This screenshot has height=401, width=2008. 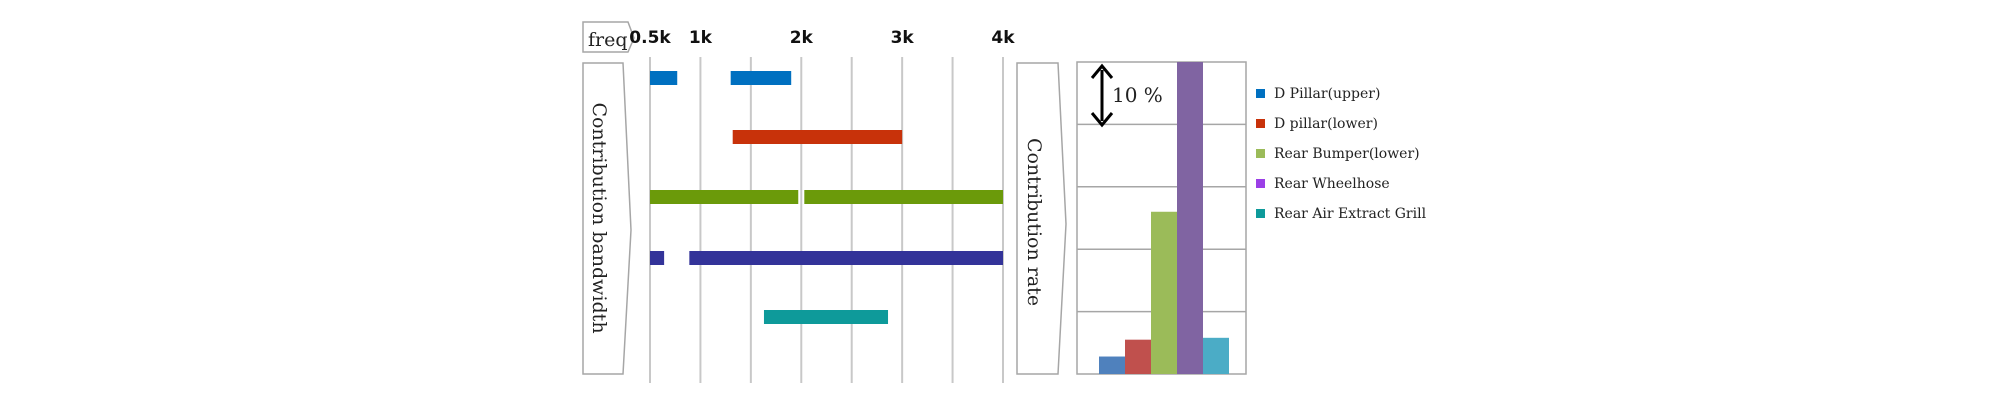 What do you see at coordinates (599, 217) in the screenshot?
I see `bandwidth-axis-label: Contribution bandwidth` at bounding box center [599, 217].